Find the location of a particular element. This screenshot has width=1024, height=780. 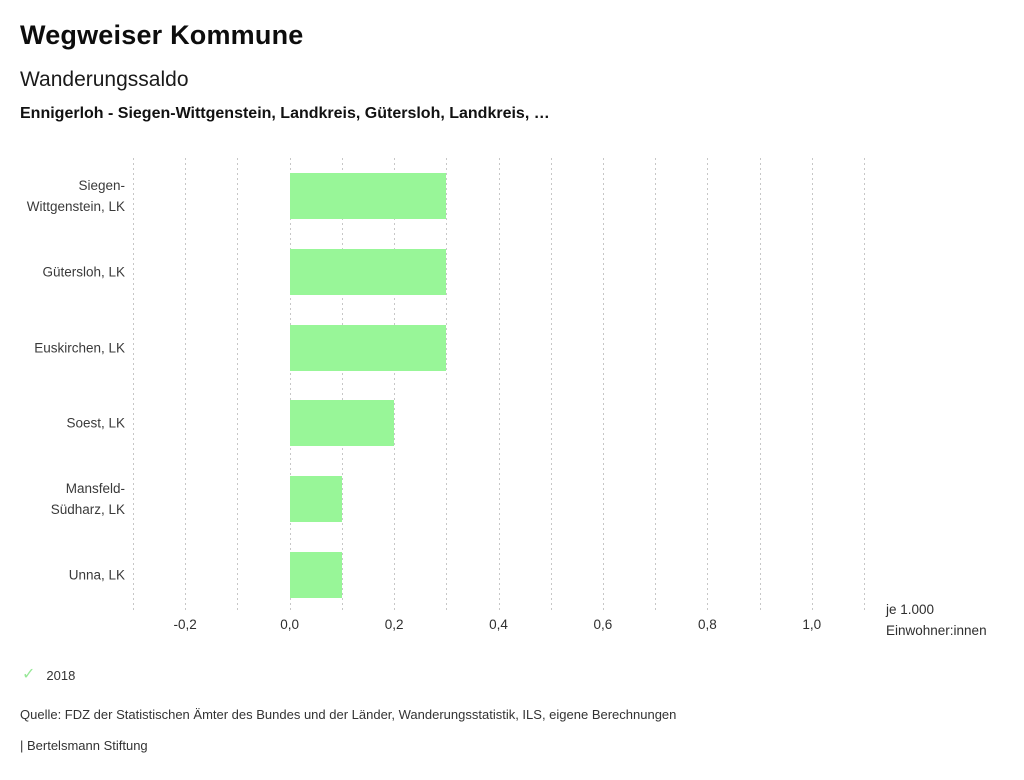

category-label: Unna, LK is located at coordinates (96, 575).